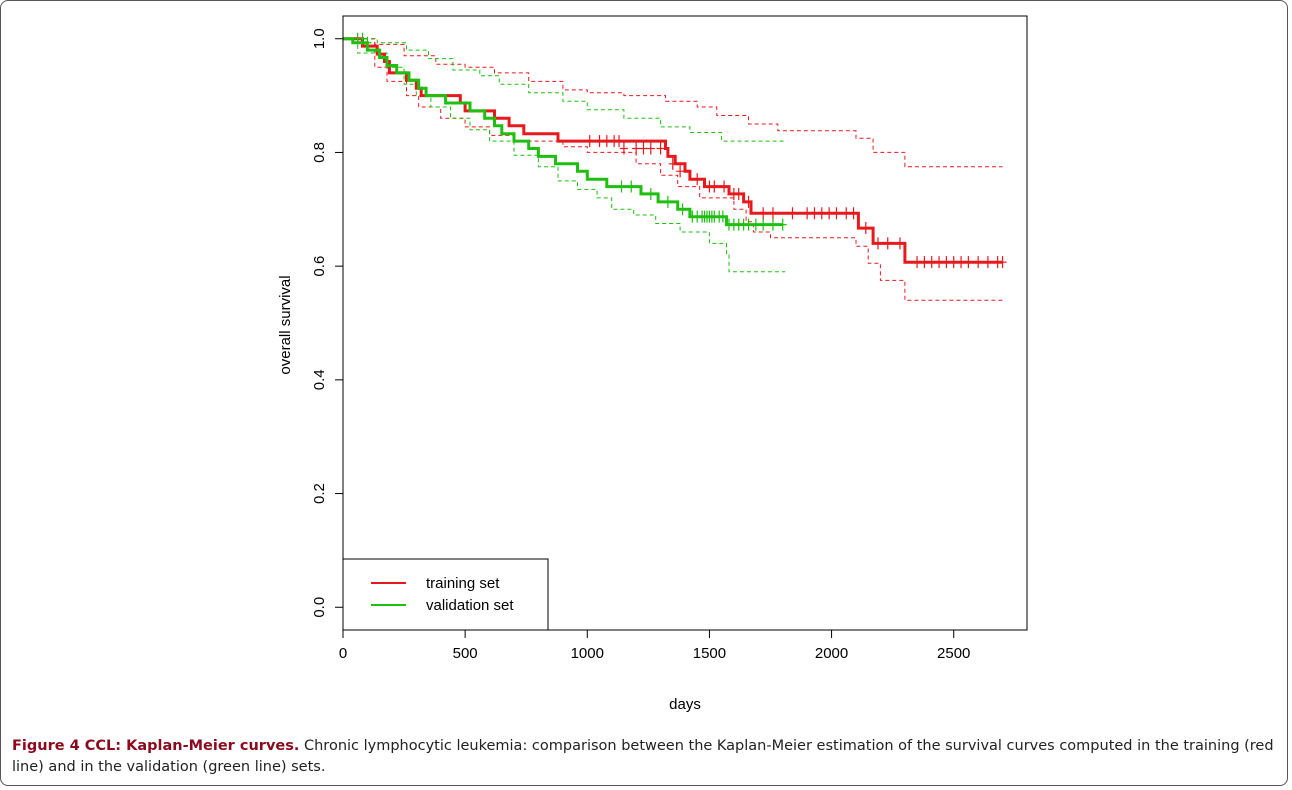  Describe the element at coordinates (463, 583) in the screenshot. I see `legend-label-training: training set` at that location.